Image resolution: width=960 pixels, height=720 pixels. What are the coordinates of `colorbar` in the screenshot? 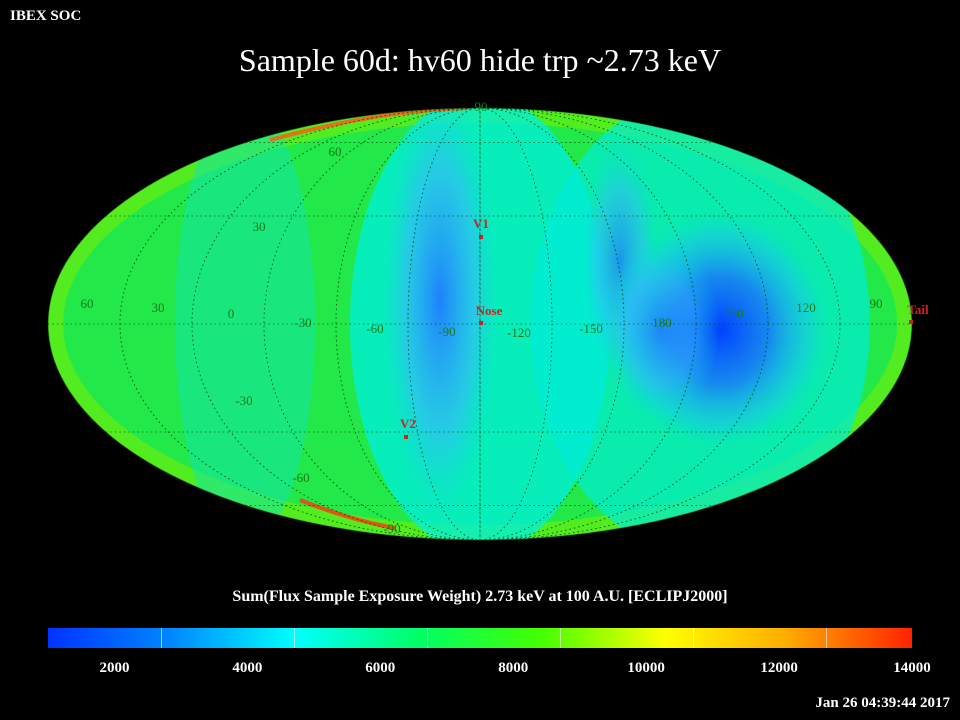 It's located at (480, 638).